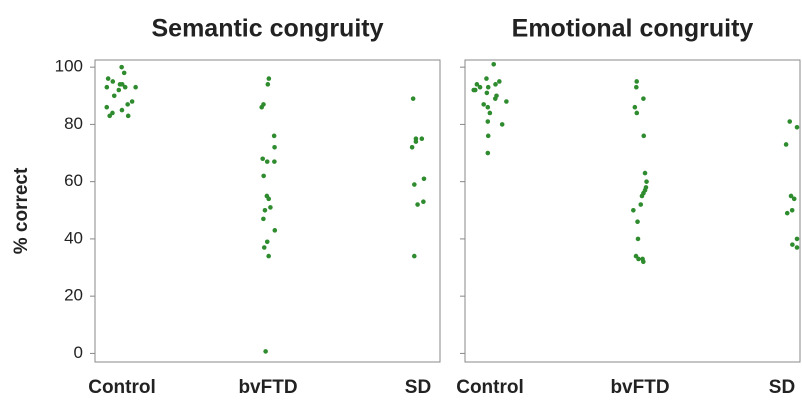 The image size is (802, 403). I want to click on chart-title: Emotional congruity, so click(633, 29).